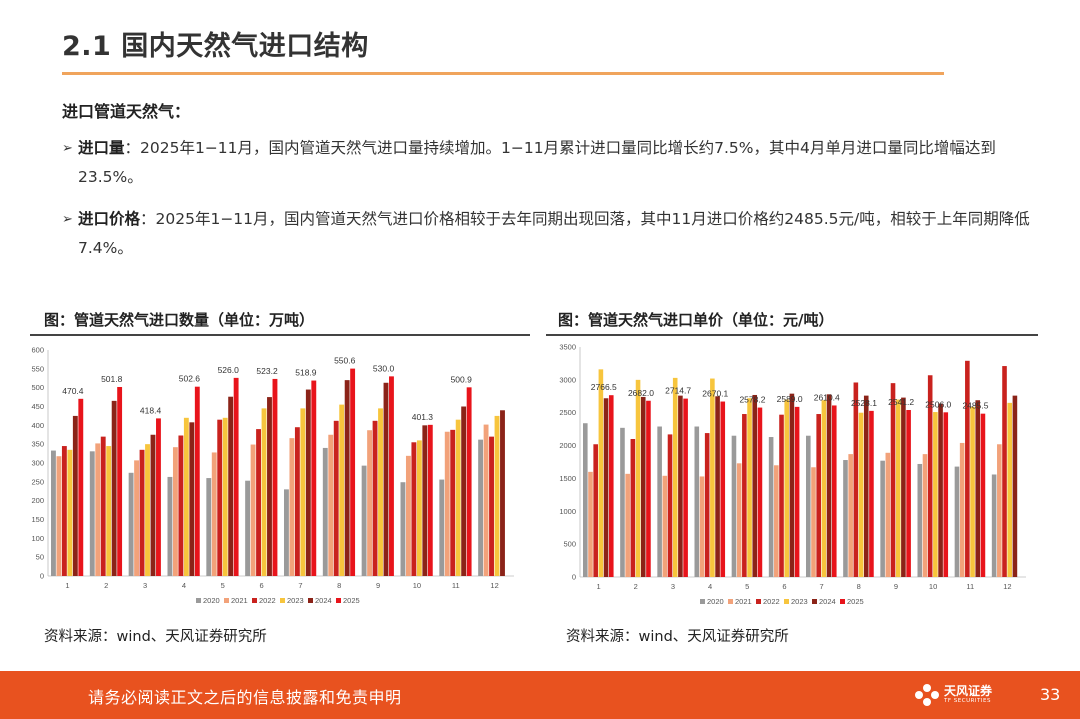 Image resolution: width=1080 pixels, height=719 pixels. What do you see at coordinates (696, 320) in the screenshot?
I see `chart-caption-price: 图：管道天然气进口单价（单位：元/吨）` at bounding box center [696, 320].